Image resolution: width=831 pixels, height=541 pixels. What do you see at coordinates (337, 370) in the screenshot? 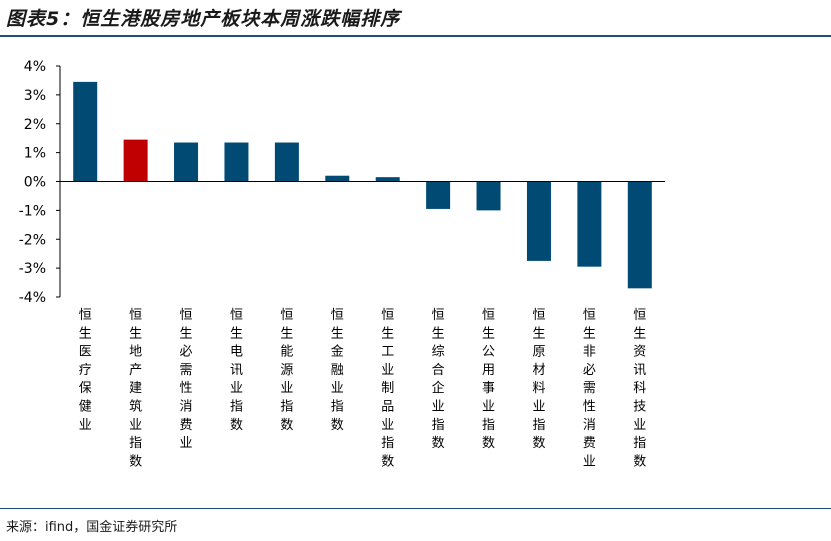
I see `x-category-label: 恒生金融业指数` at bounding box center [337, 370].